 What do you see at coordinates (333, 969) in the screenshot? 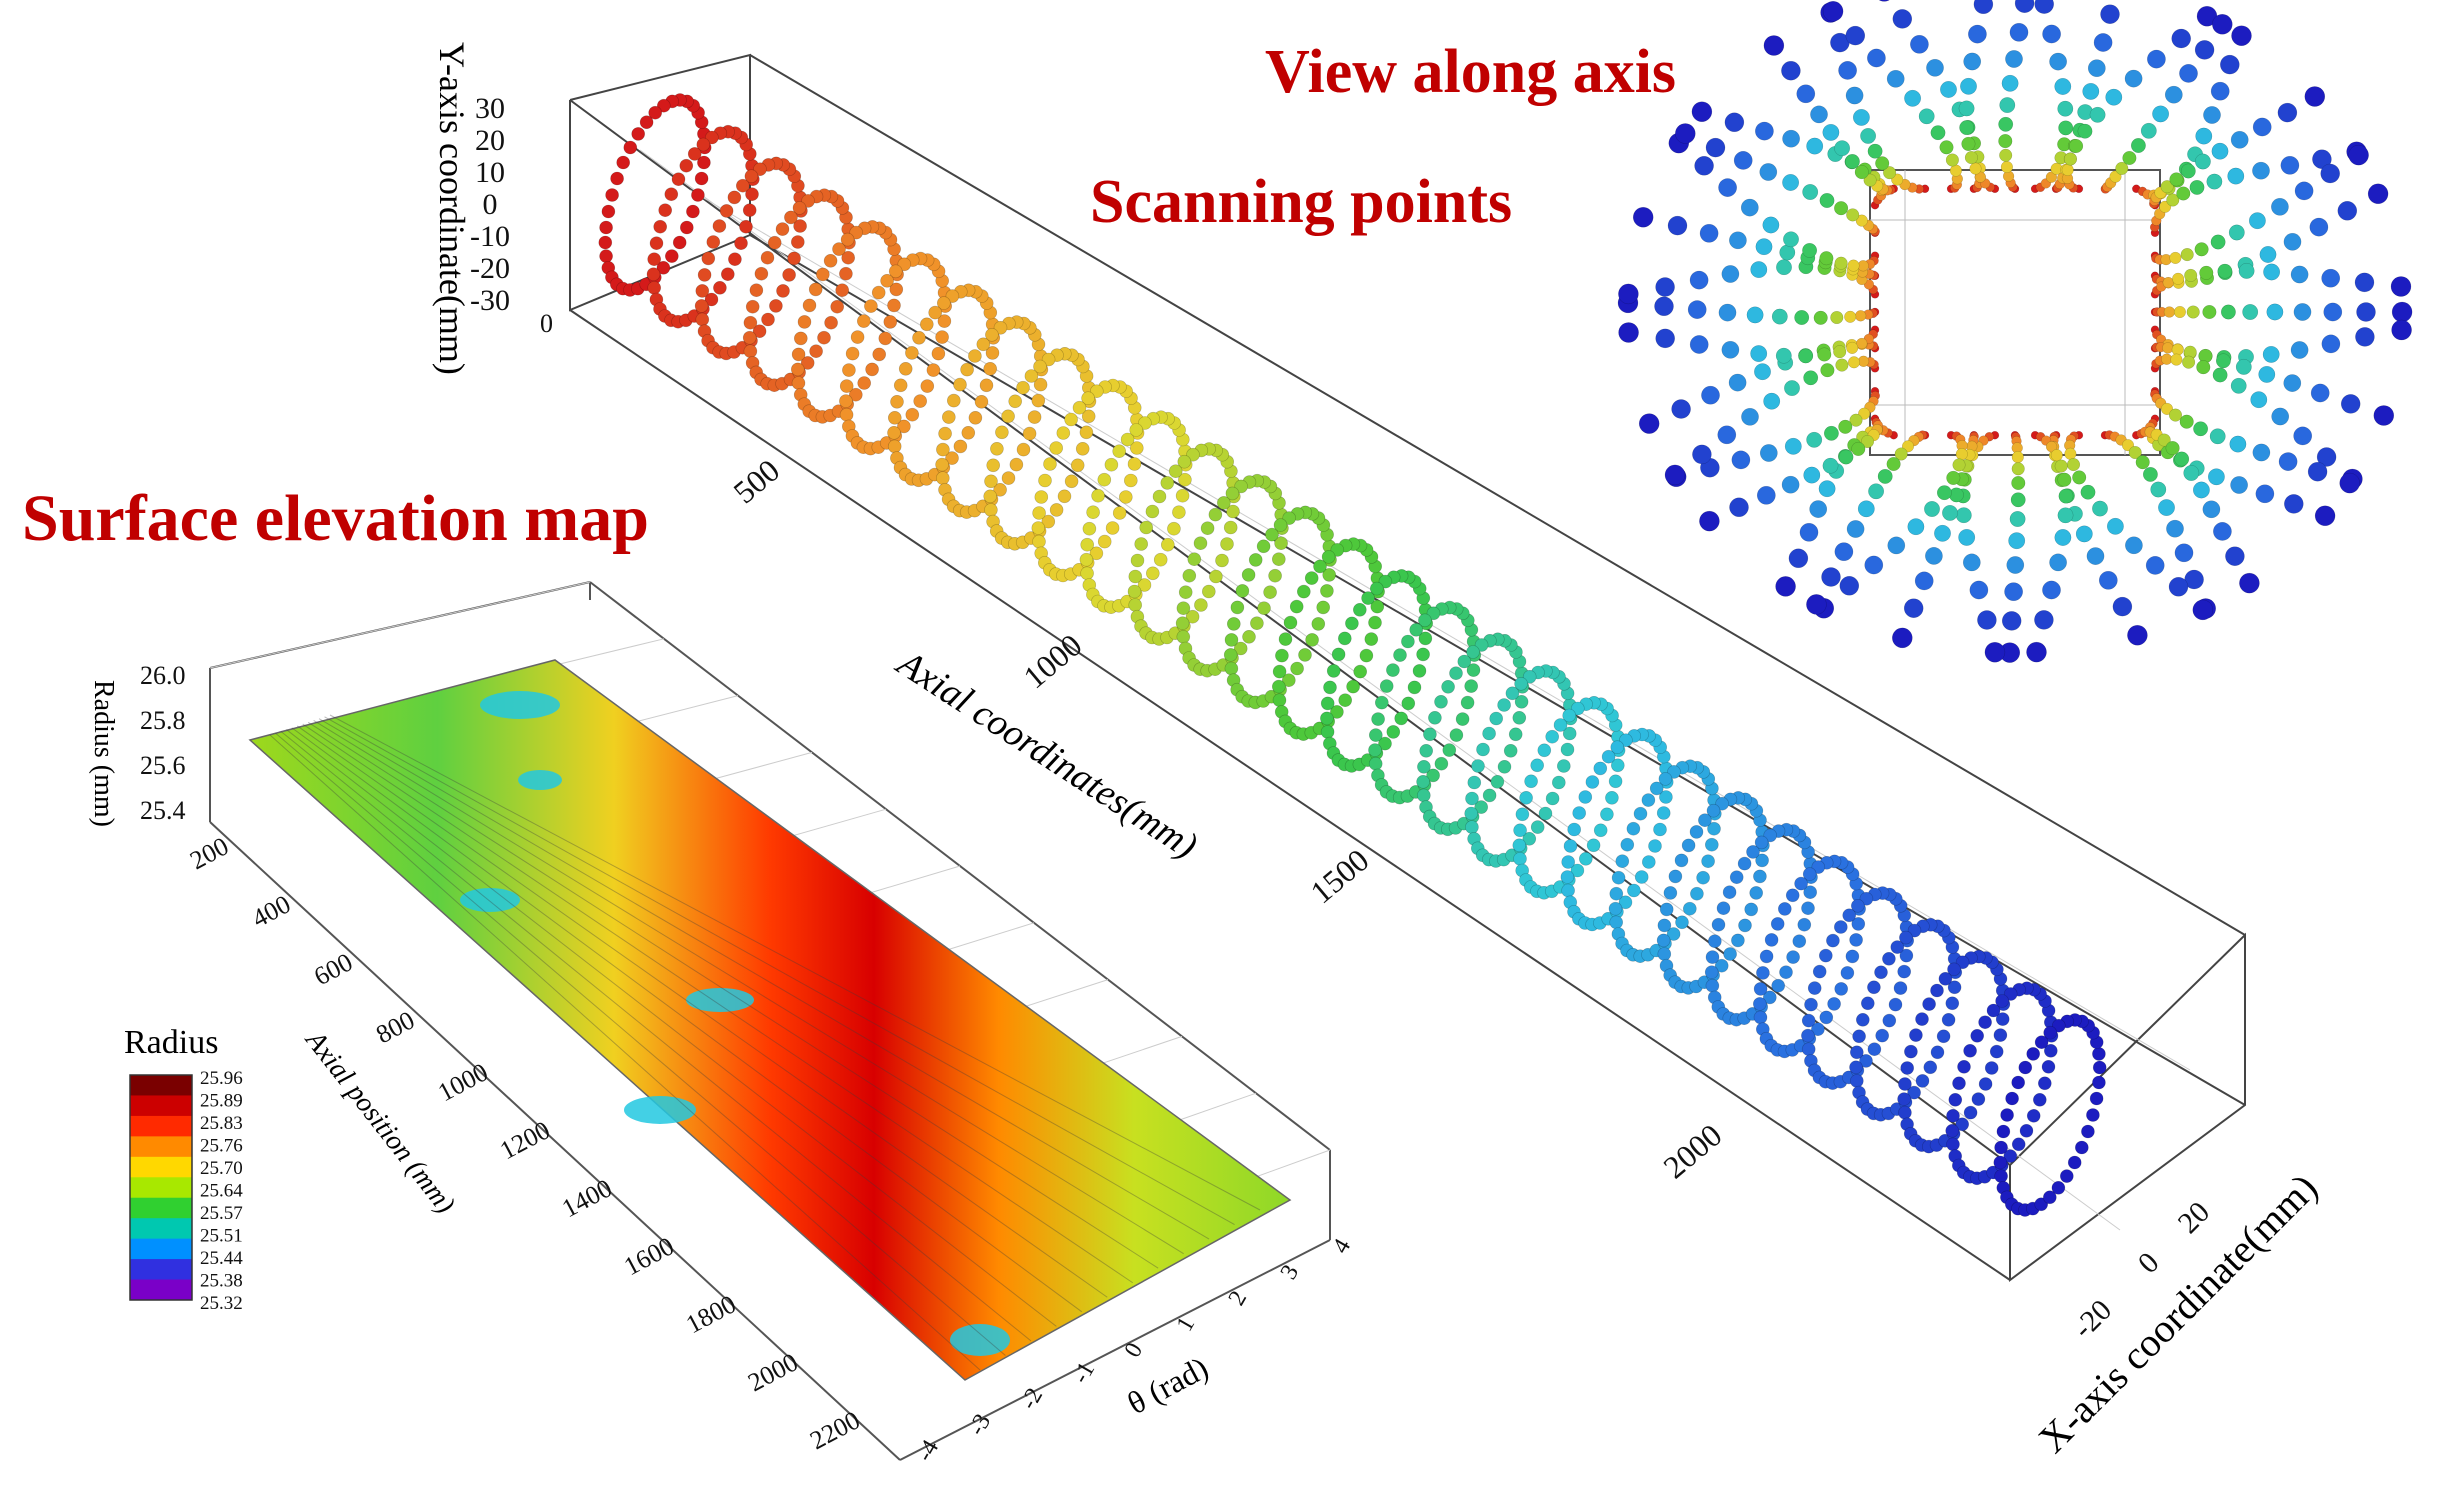
I see `surface-axial-tick: 600` at bounding box center [333, 969].